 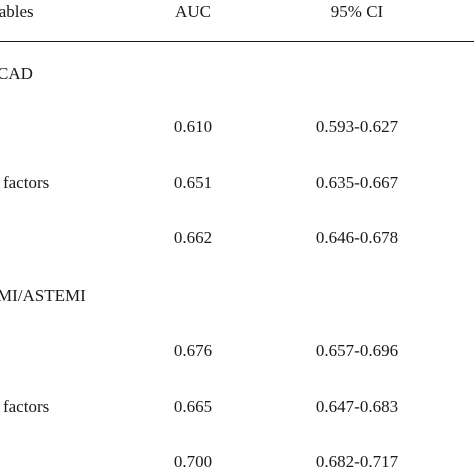 What do you see at coordinates (193, 406) in the screenshot?
I see `row-auc: 0.665` at bounding box center [193, 406].